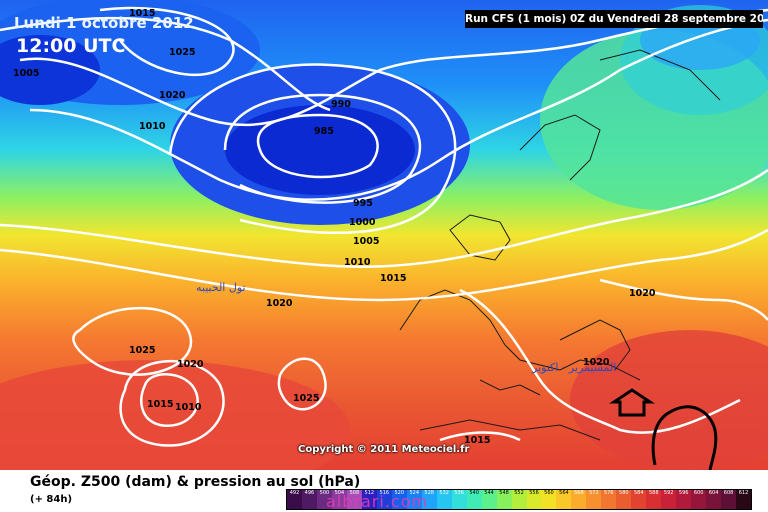 Image resolution: width=768 pixels, height=512 pixels. I want to click on isobar-label: 995, so click(363, 203).